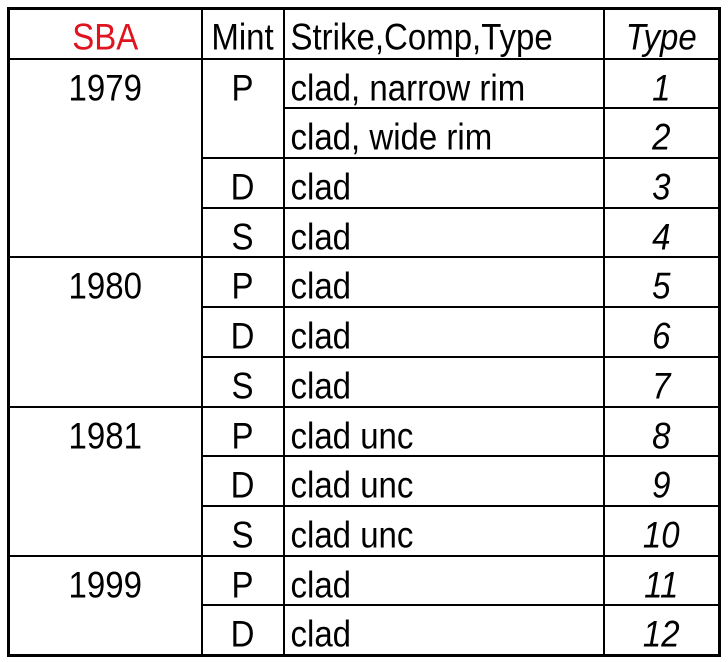 This screenshot has height=662, width=728. I want to click on type-cell-text: 12, so click(661, 633).